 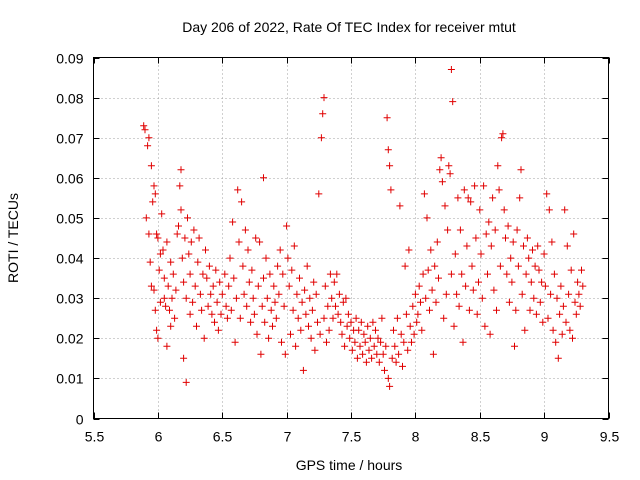 What do you see at coordinates (159, 437) in the screenshot?
I see `x-tick-label: 6` at bounding box center [159, 437].